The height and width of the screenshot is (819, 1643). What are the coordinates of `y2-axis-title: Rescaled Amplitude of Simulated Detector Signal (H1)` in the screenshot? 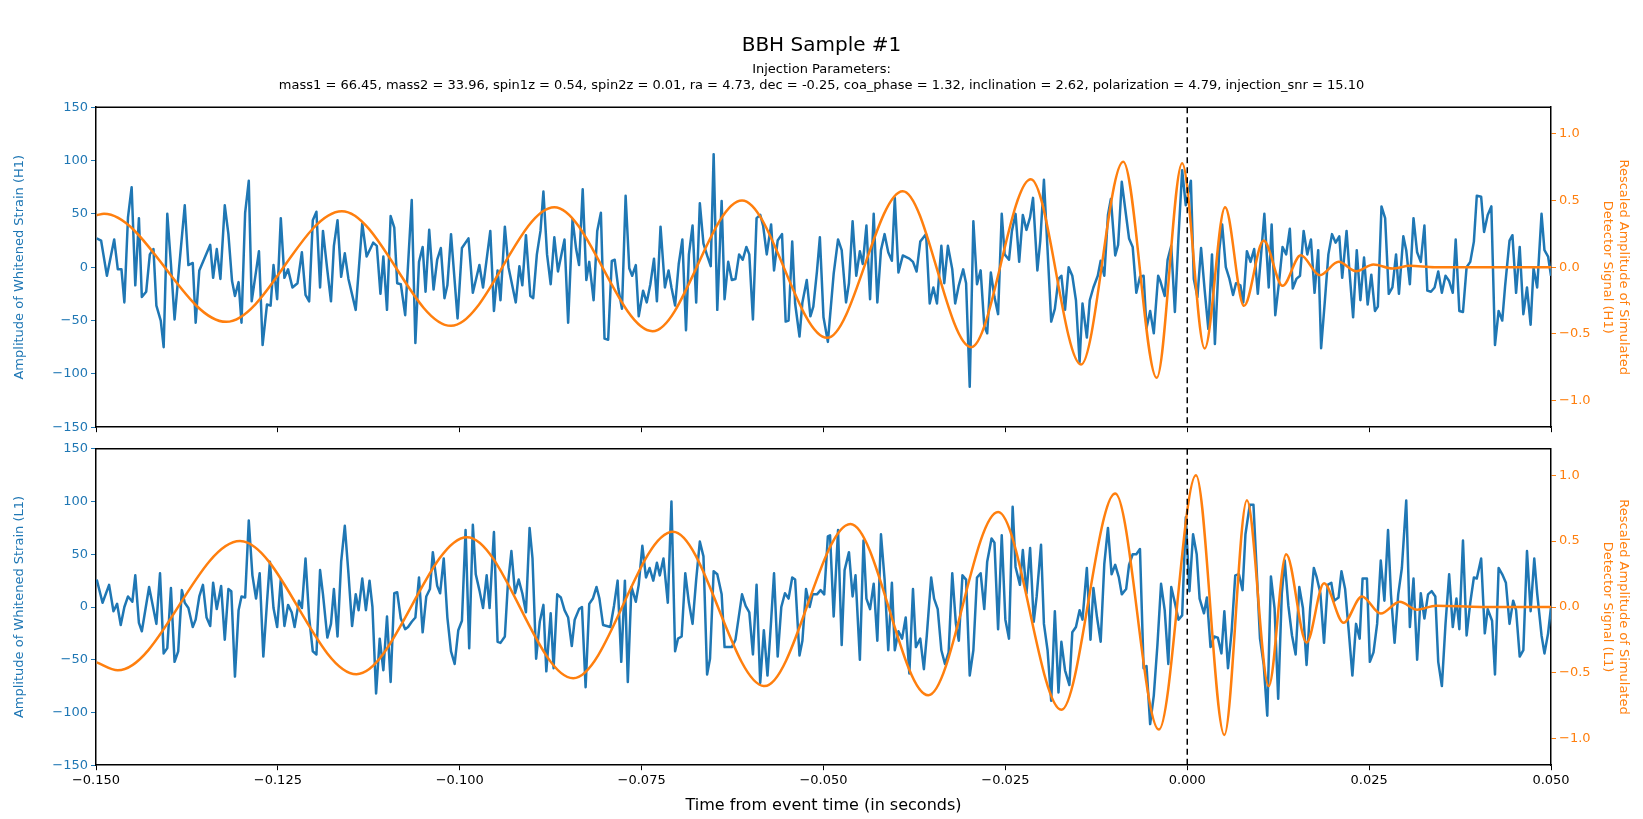 It's located at (1616, 267).